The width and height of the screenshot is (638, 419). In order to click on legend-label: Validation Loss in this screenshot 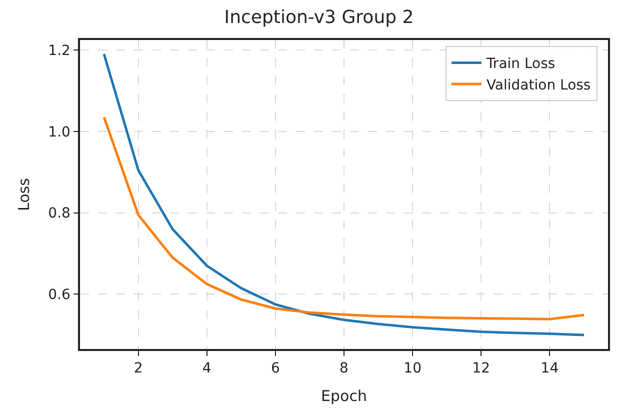, I will do `click(538, 85)`.